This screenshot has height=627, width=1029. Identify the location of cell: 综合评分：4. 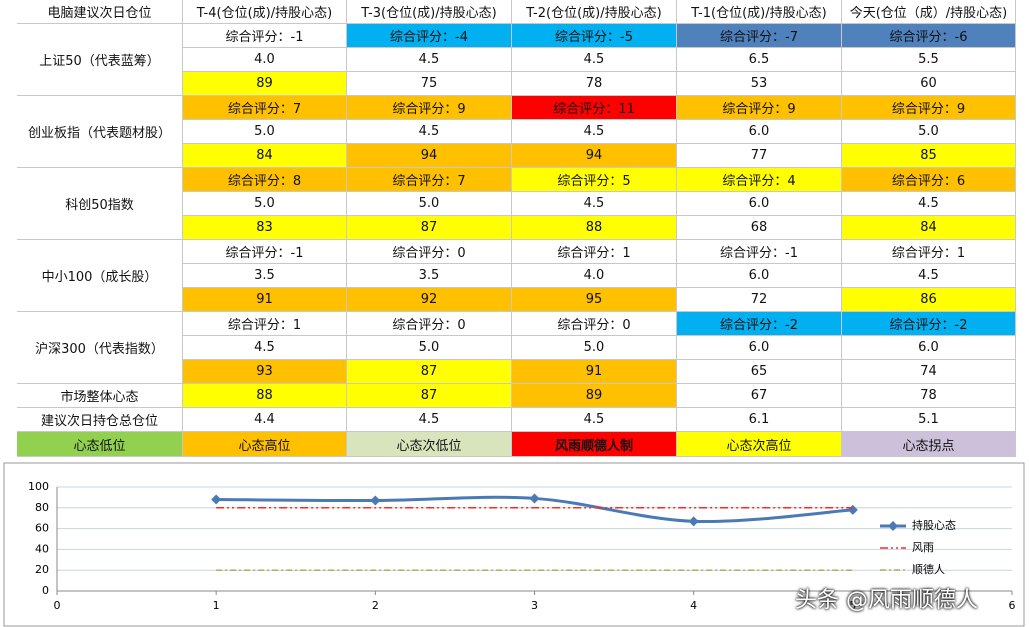
(759, 180).